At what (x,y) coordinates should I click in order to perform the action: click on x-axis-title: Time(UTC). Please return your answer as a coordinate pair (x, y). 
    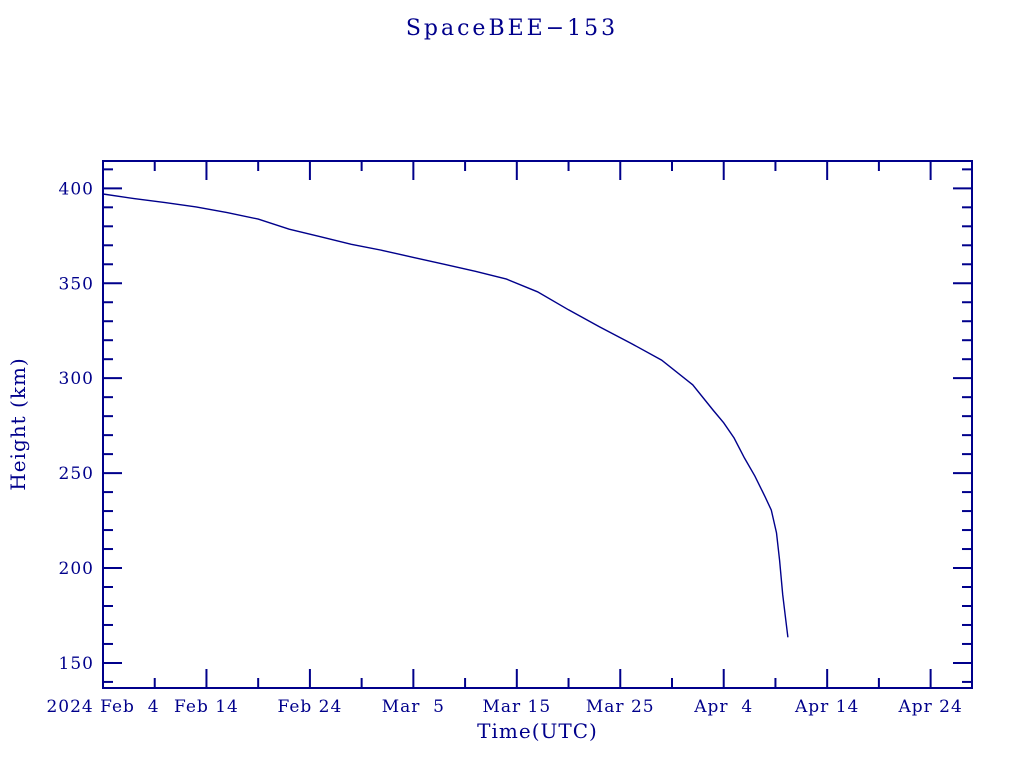
    Looking at the image, I should click on (537, 731).